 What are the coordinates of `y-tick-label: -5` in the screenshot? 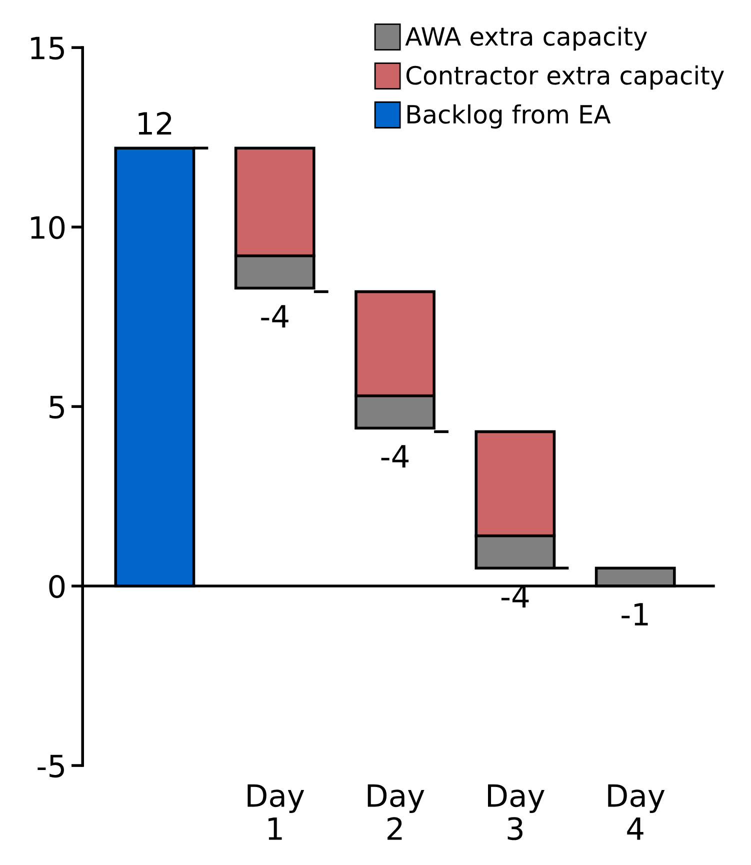 It's located at (51, 766).